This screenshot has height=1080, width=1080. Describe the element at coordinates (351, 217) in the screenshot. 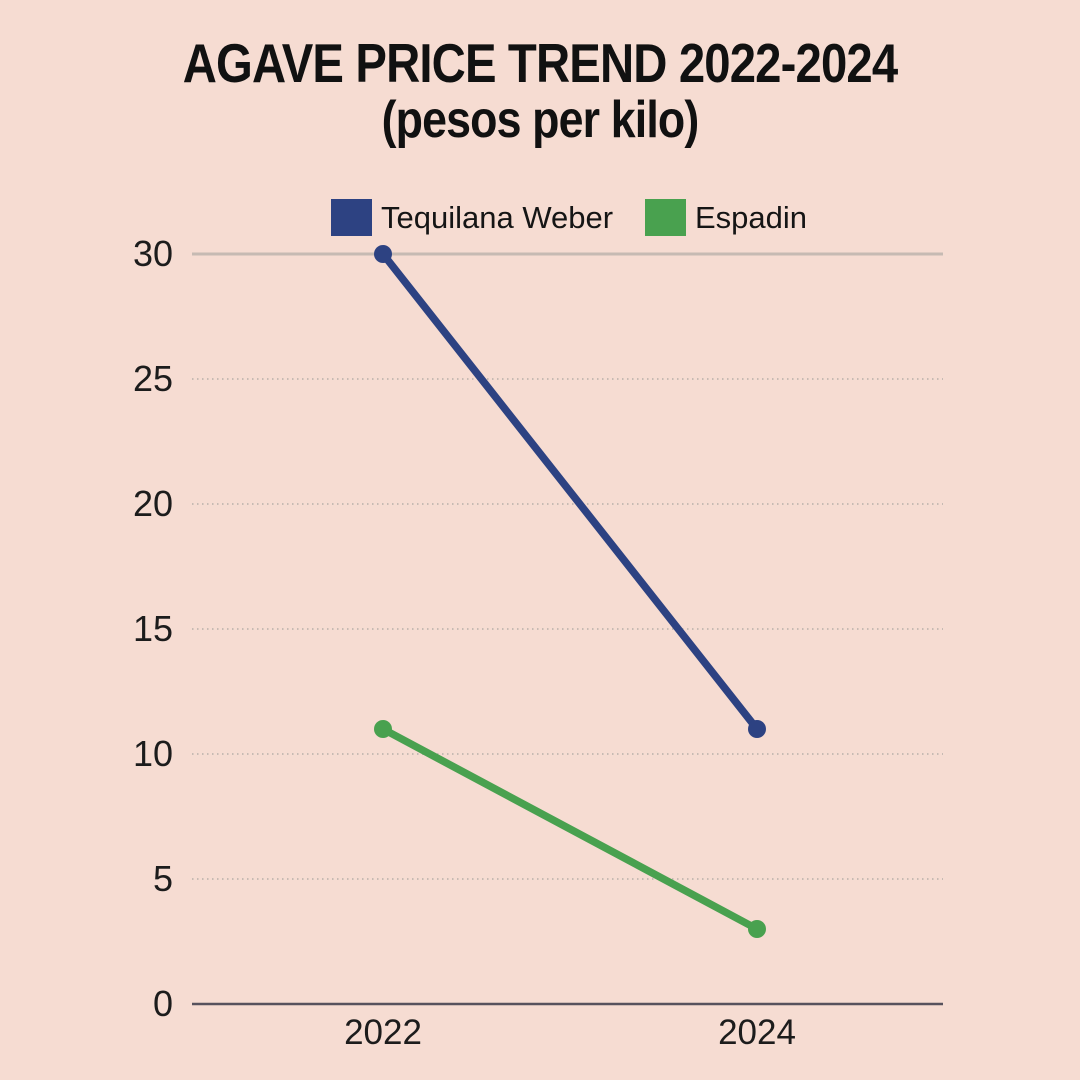

I see `legend-swatch-tequilana-weber` at that location.